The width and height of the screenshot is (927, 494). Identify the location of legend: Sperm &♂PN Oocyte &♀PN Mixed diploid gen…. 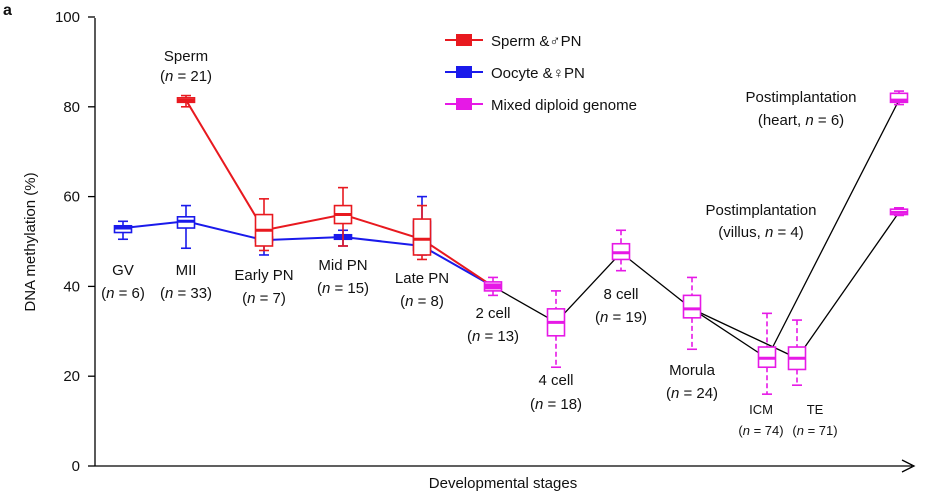
(541, 73).